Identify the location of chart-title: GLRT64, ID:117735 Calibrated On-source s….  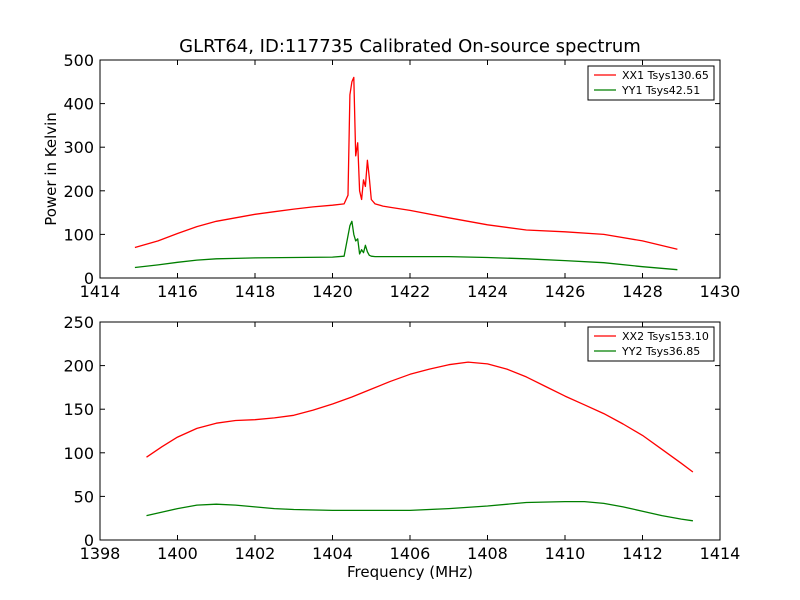
(410, 46).